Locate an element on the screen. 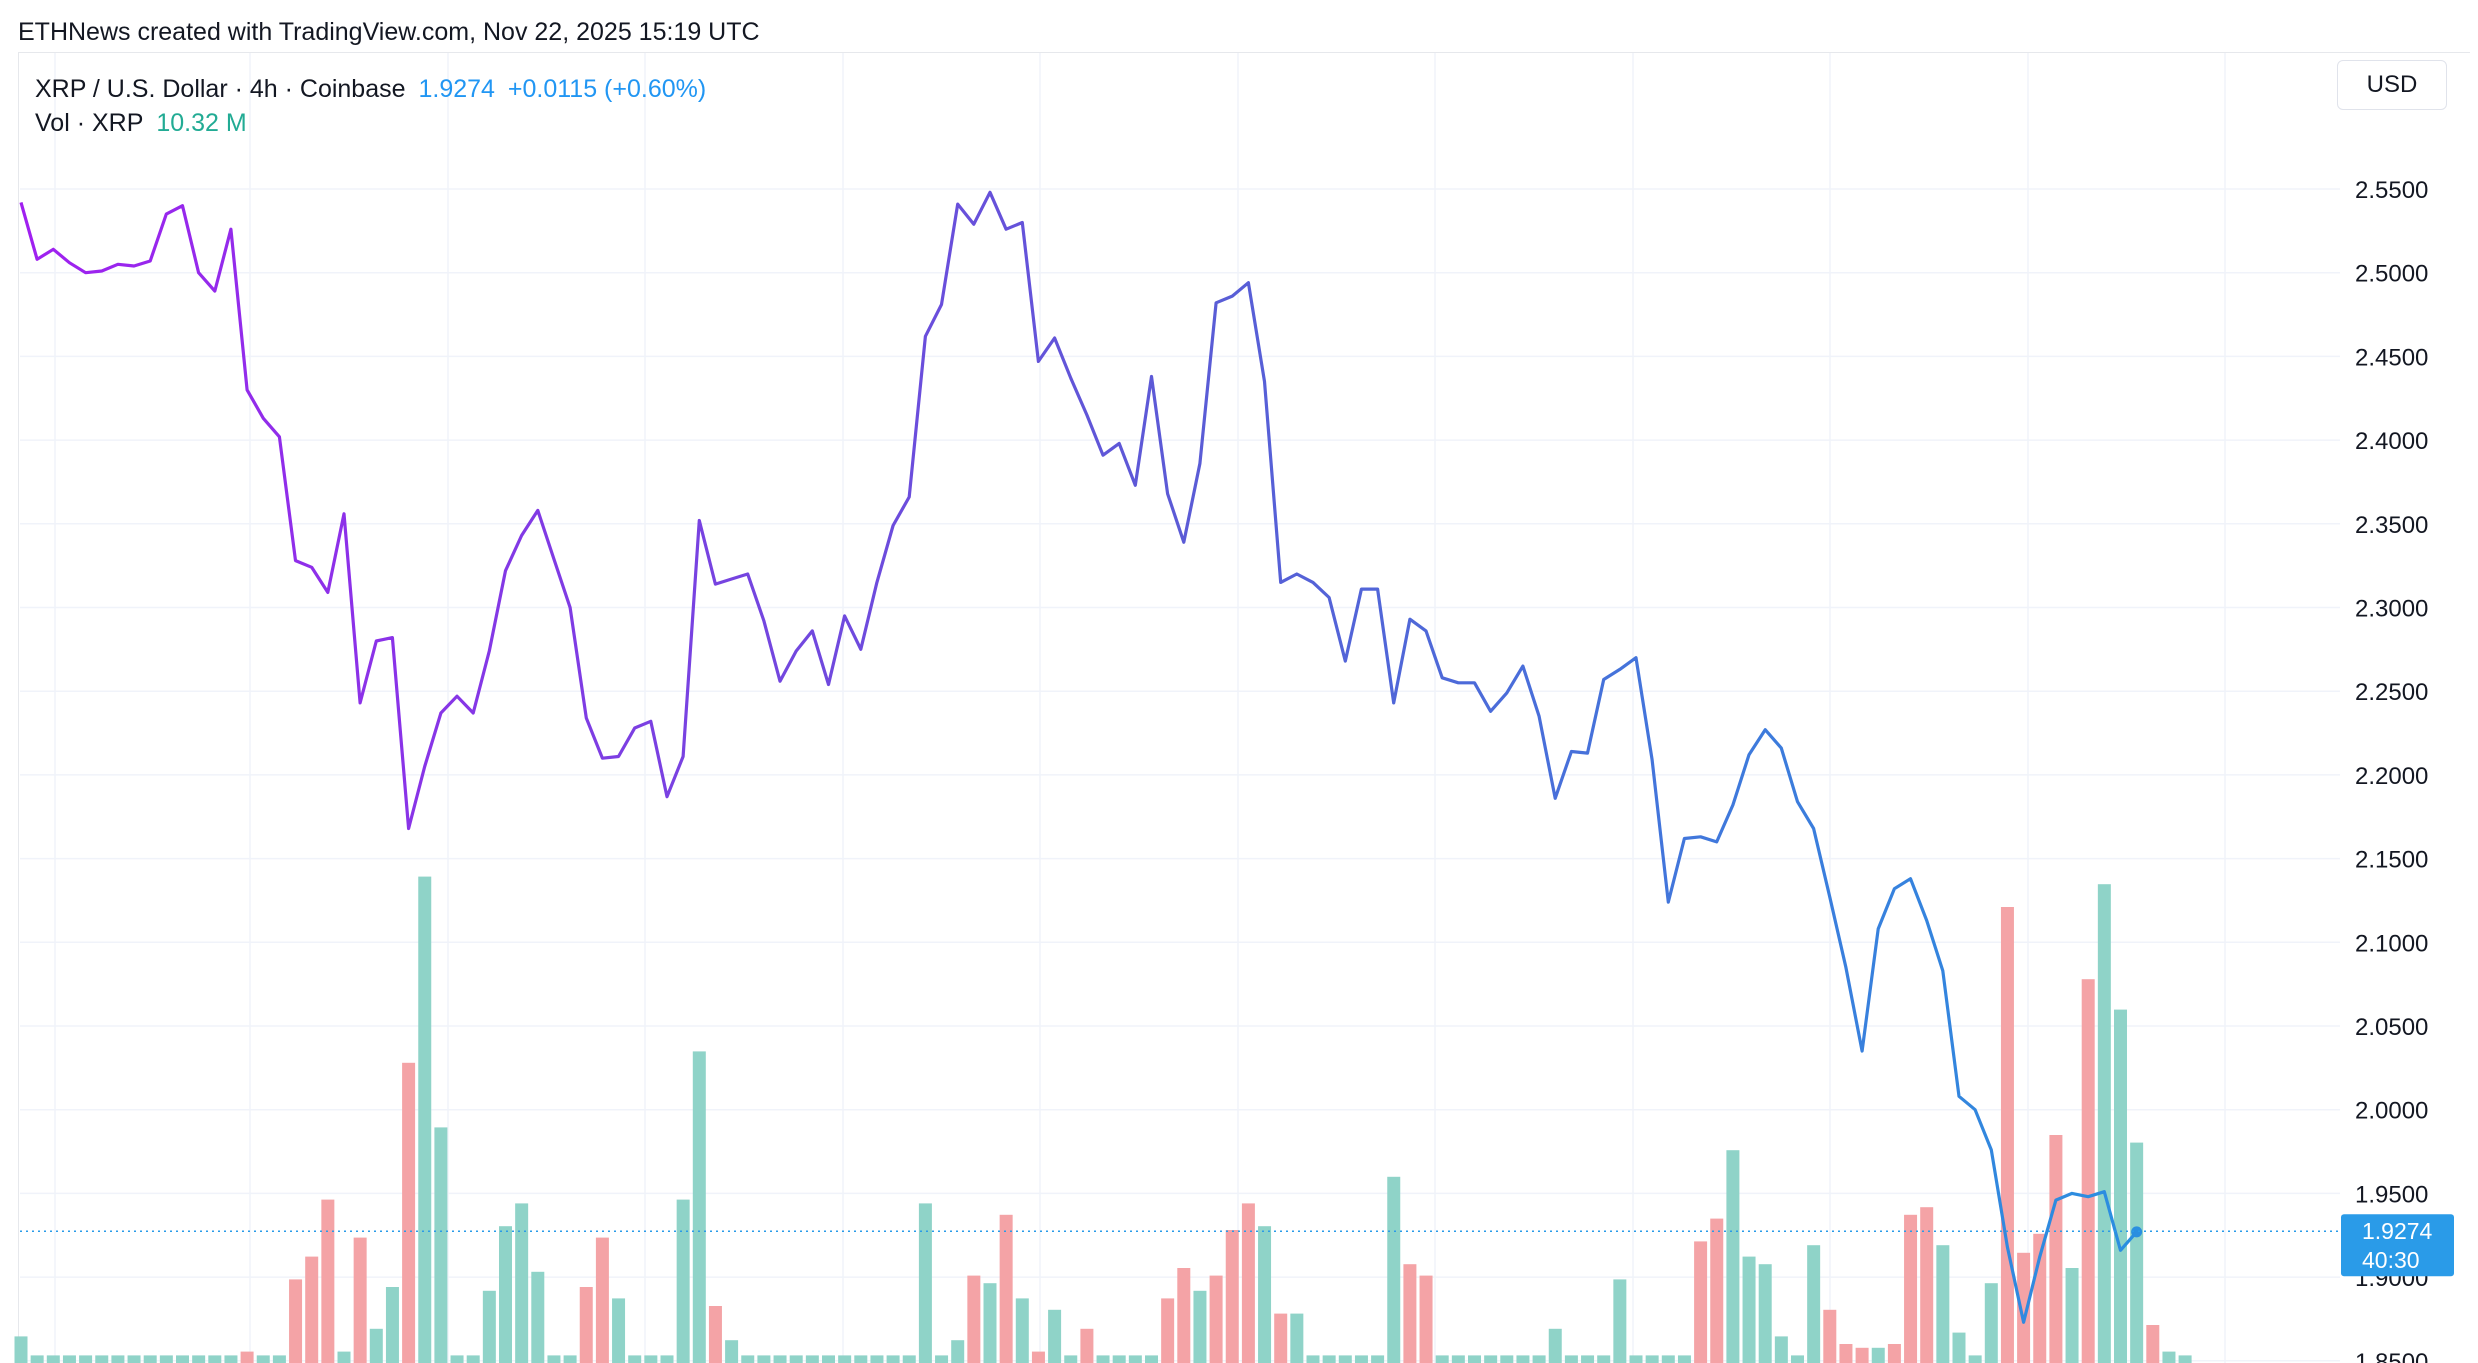  y-tick-label: 2.5000 is located at coordinates (2391, 274).